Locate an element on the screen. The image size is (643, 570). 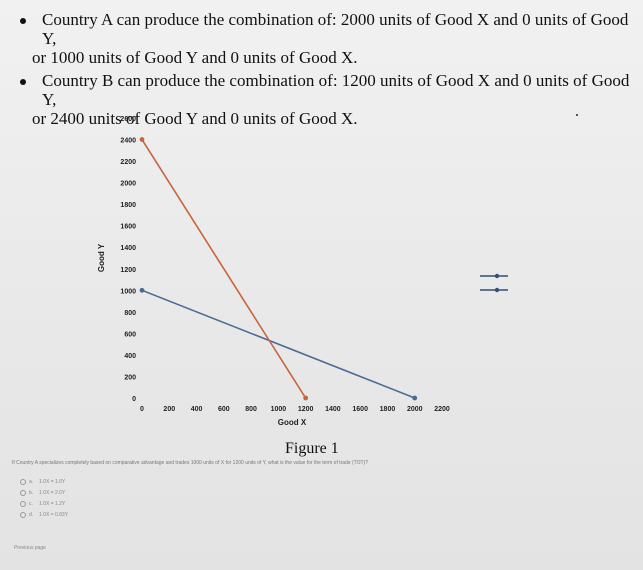
series-line-ppf-b is located at coordinates (224, 269).